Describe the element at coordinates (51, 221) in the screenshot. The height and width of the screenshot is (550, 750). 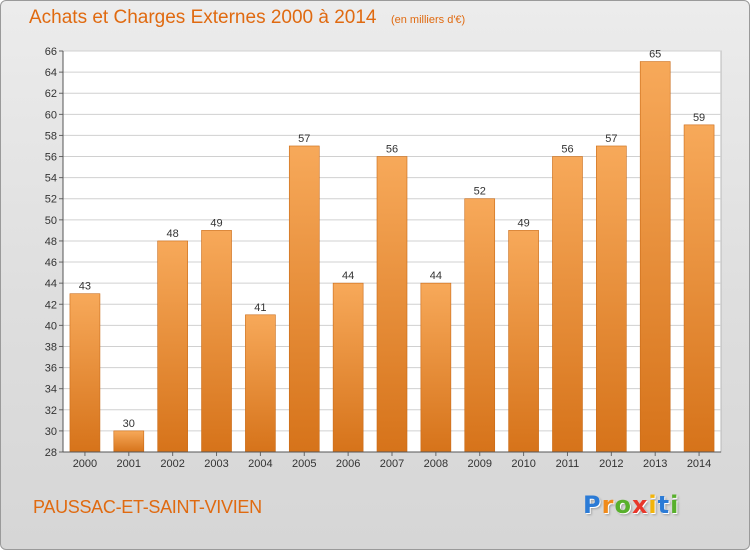
I see `y-tick-label: 50` at that location.